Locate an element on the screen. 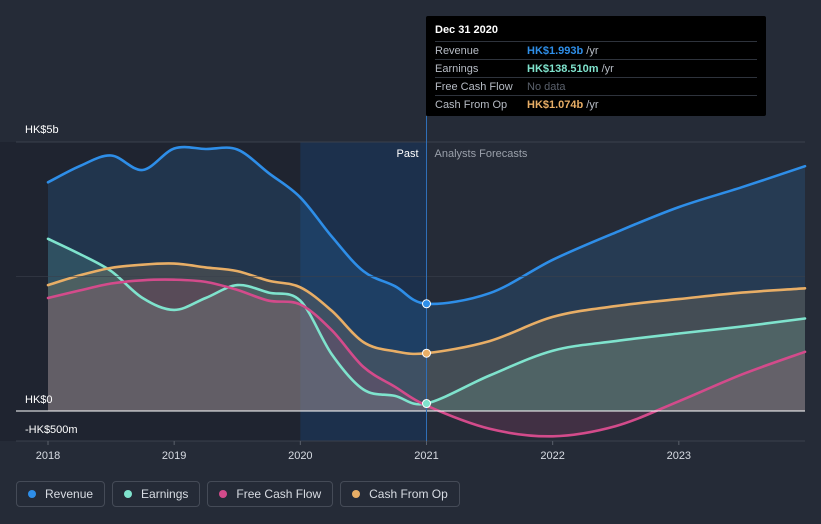  legend-item-earnings: Earnings is located at coordinates (156, 494).